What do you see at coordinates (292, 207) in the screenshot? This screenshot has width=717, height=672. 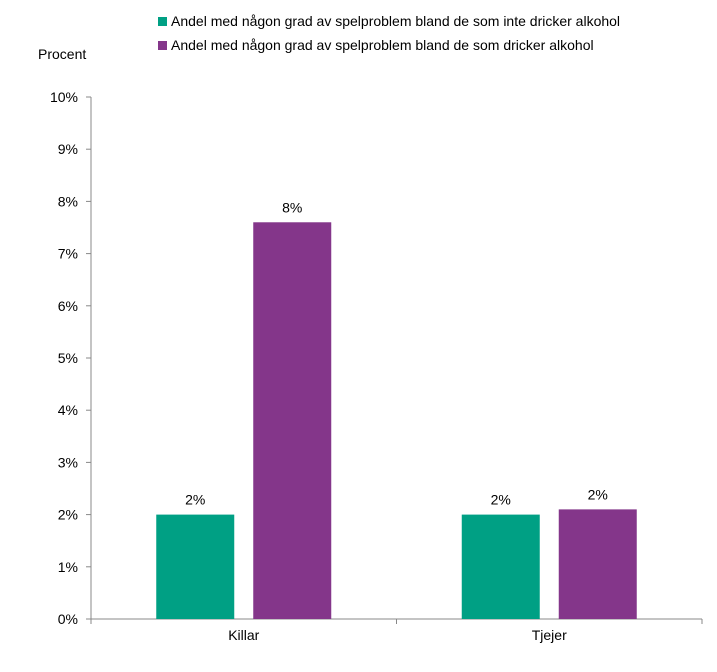 I see `data-label: 8%` at bounding box center [292, 207].